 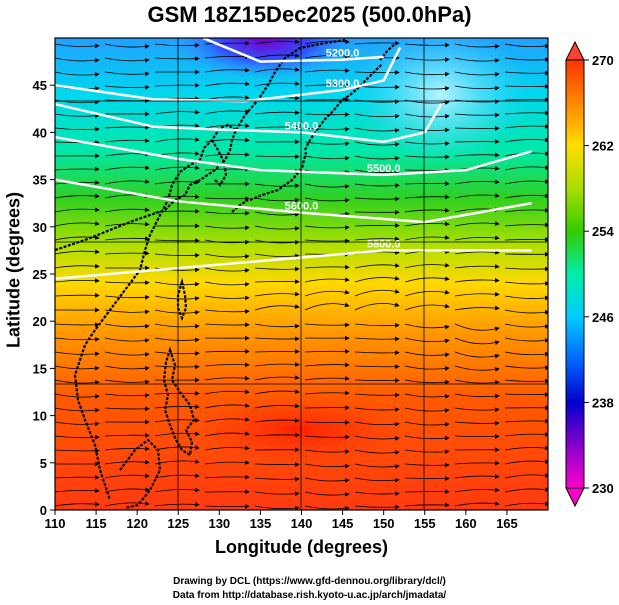 I want to click on colorbar-tick-label: 254, so click(x=603, y=231).